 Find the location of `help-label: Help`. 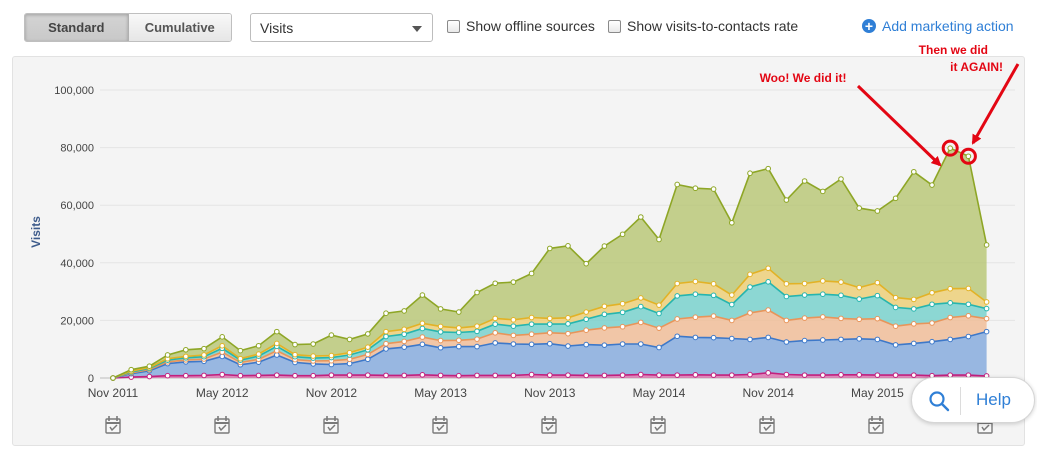

help-label: Help is located at coordinates (993, 399).